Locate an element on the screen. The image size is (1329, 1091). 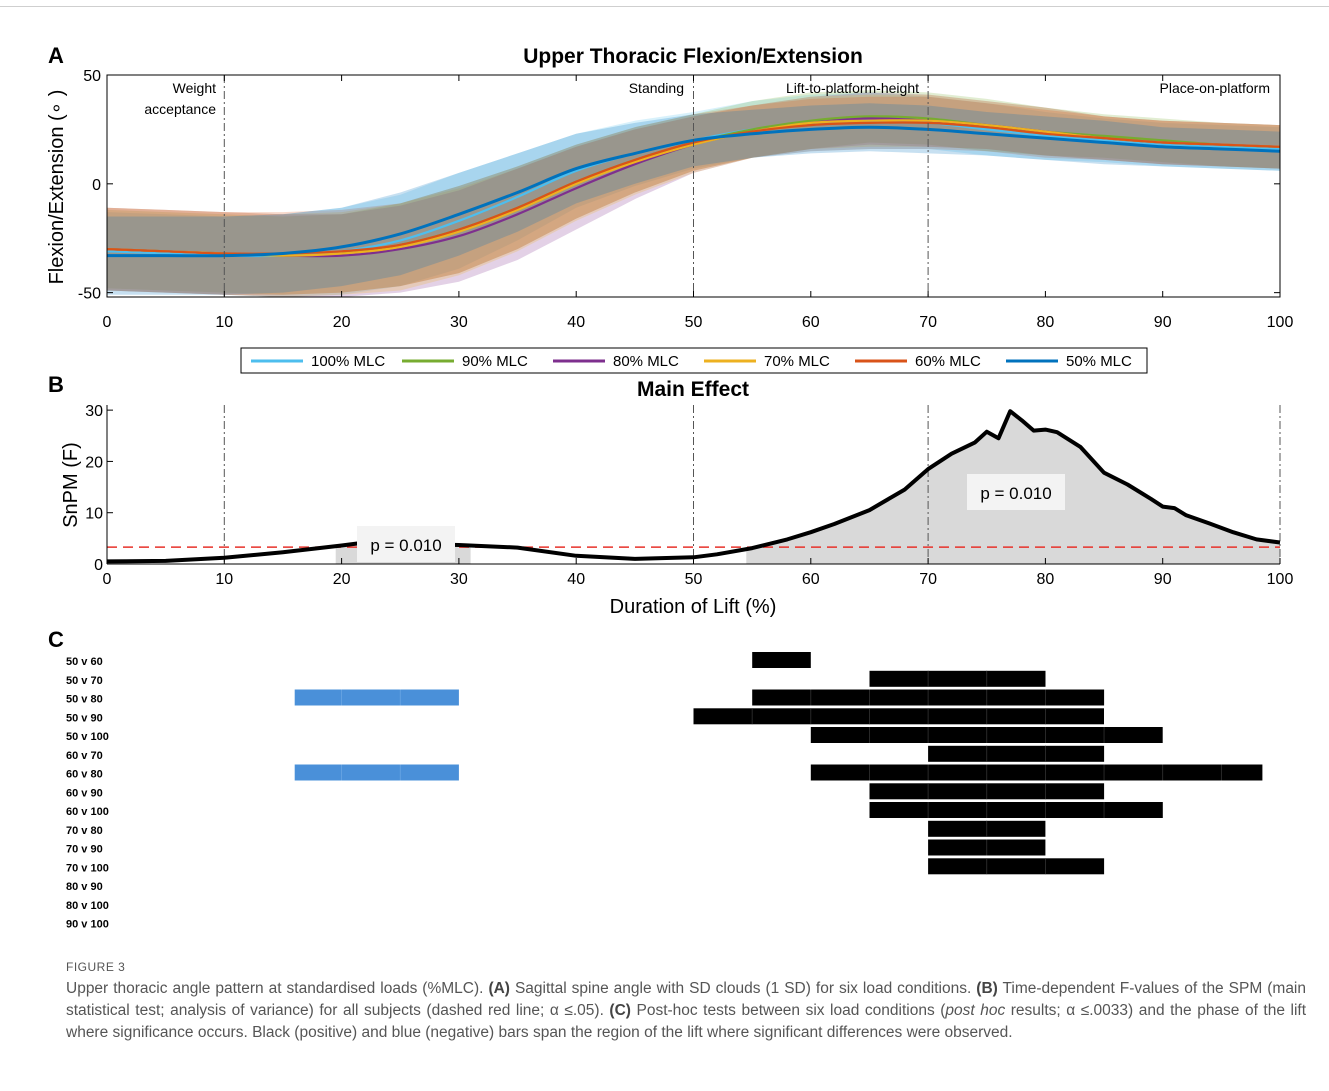
posthoc-pair-label: 70 v 100 is located at coordinates (87, 868).